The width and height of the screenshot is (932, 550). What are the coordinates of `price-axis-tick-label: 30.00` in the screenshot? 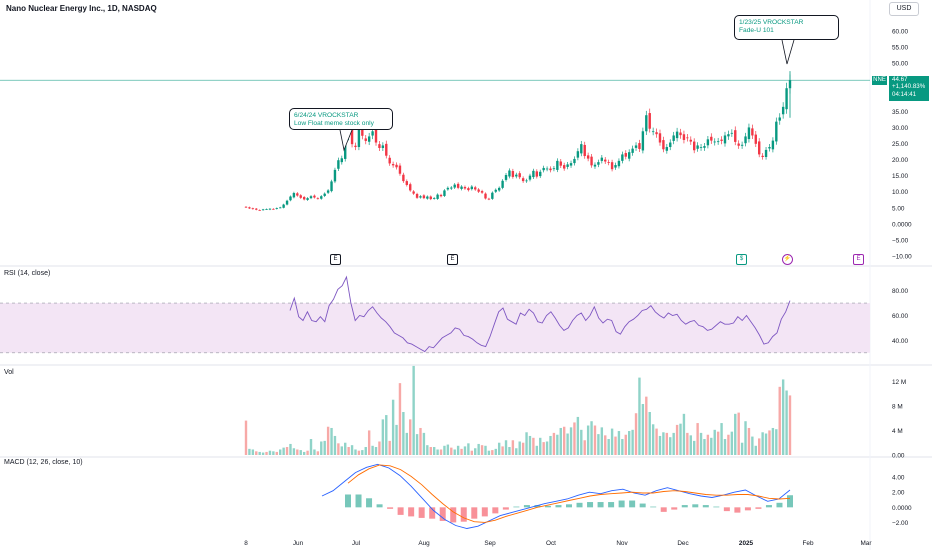 It's located at (900, 128).